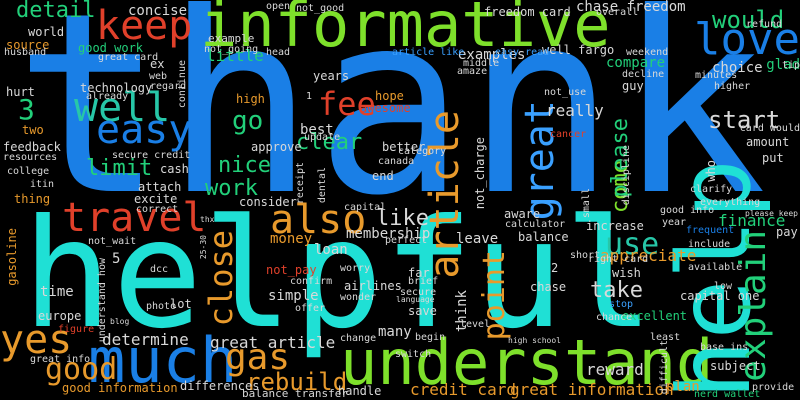  I want to click on word-decline: decline, so click(643, 74).